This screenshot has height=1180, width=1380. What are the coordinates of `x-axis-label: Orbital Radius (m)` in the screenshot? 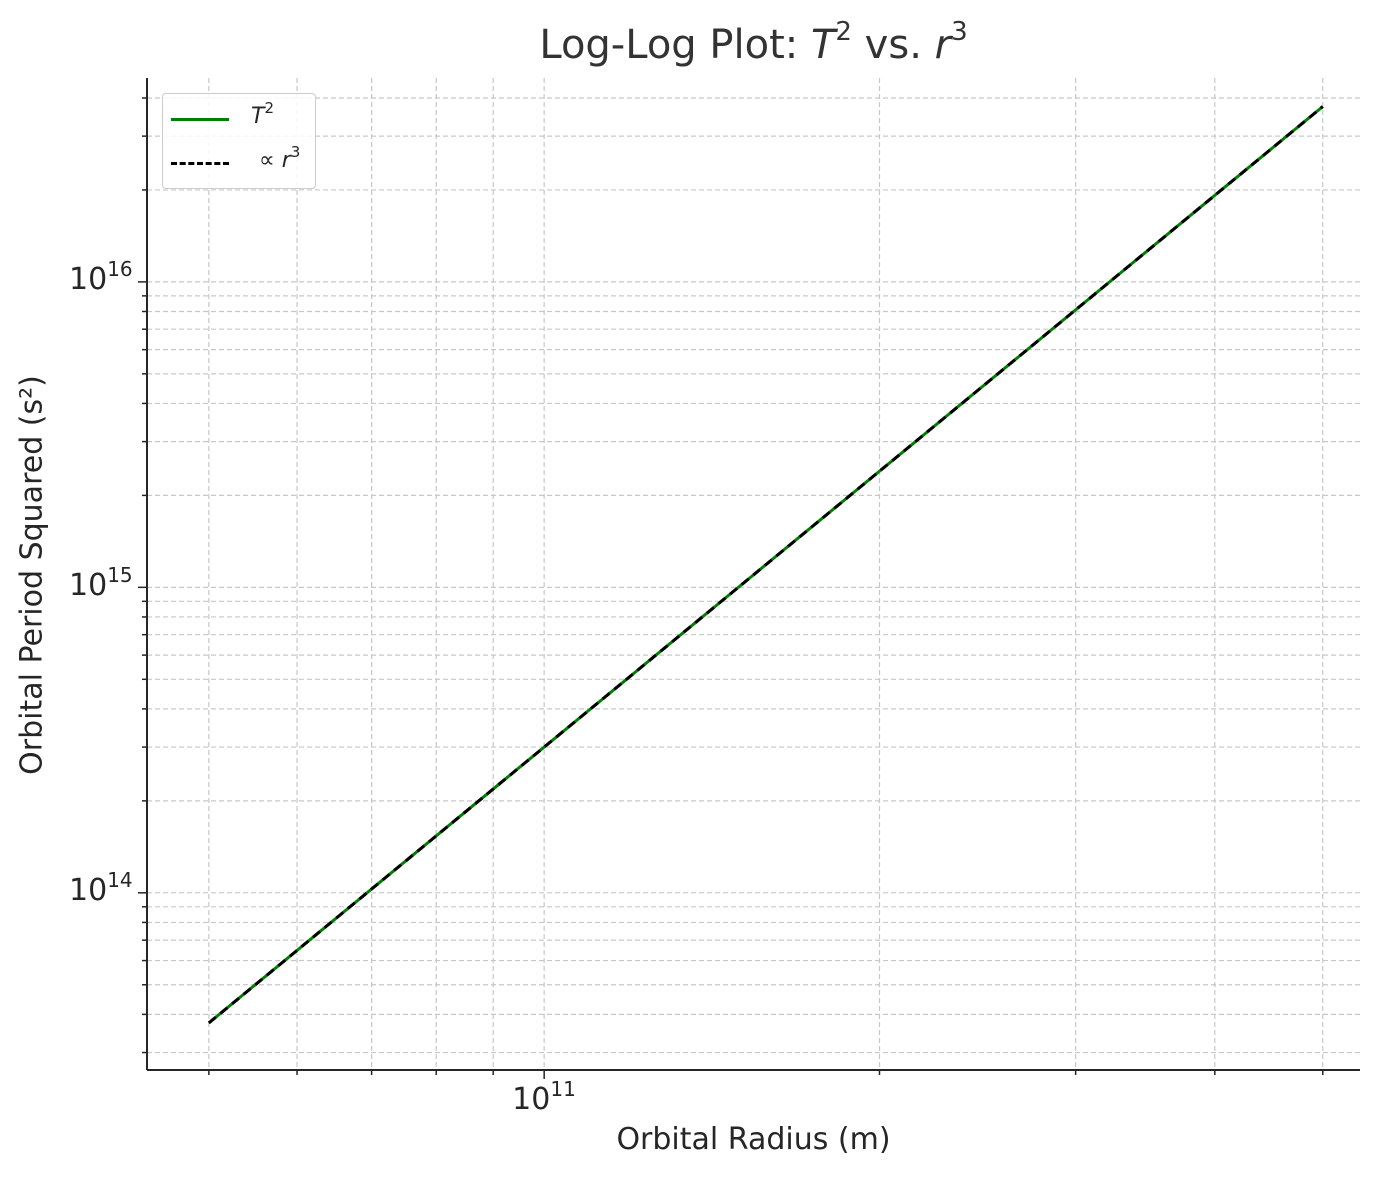 It's located at (753, 1139).